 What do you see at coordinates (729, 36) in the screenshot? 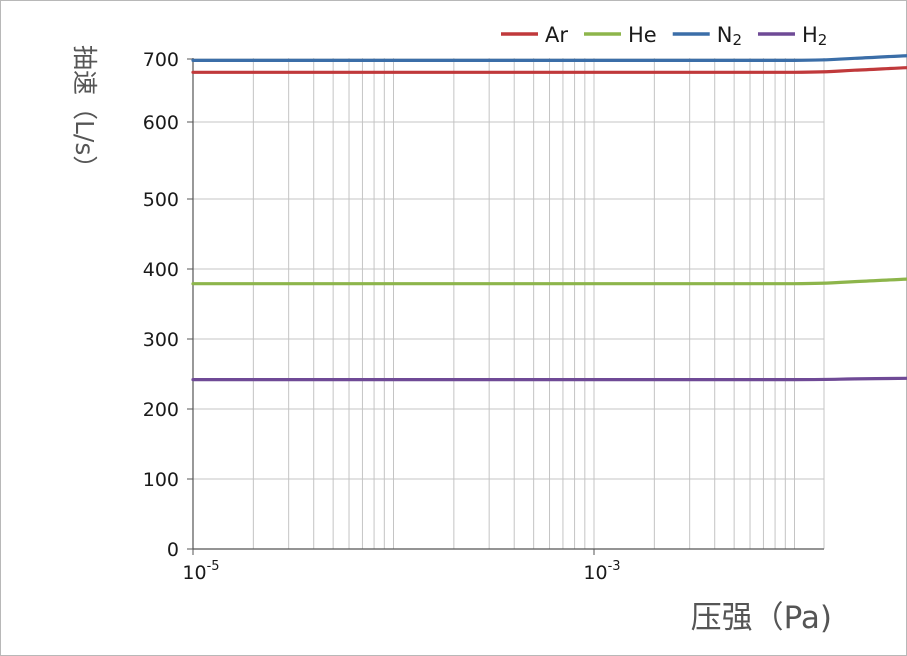
I see `legend-label: N2` at bounding box center [729, 36].